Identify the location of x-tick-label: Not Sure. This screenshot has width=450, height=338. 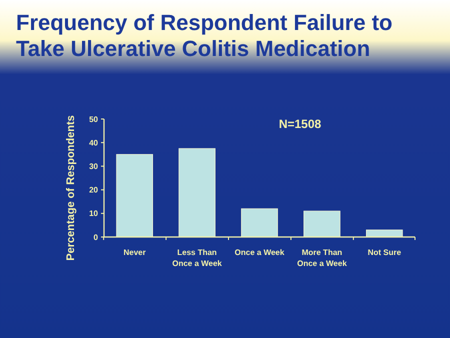
(385, 252).